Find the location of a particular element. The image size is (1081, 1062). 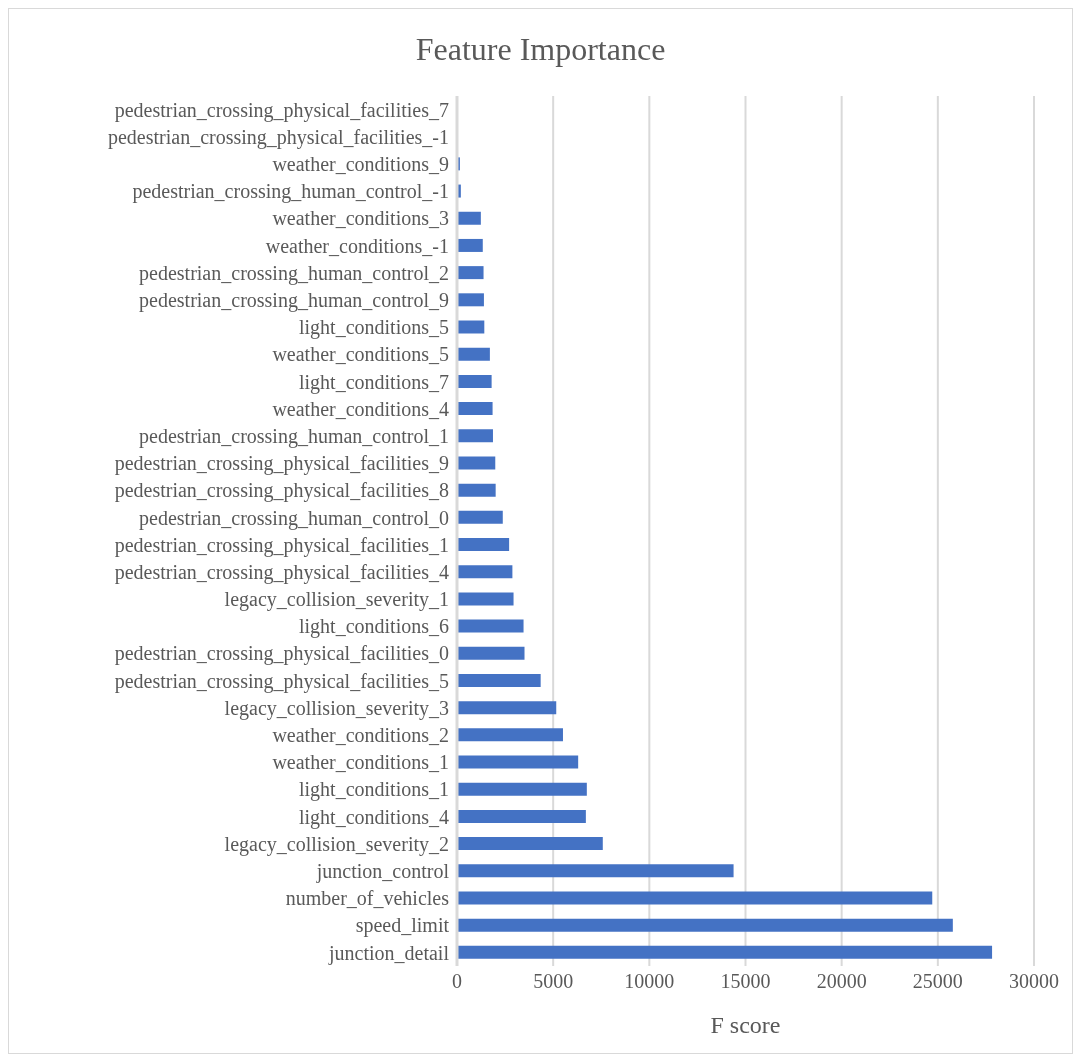

y-tick-label: pedestrian_crossing_human_control_2 is located at coordinates (294, 273).